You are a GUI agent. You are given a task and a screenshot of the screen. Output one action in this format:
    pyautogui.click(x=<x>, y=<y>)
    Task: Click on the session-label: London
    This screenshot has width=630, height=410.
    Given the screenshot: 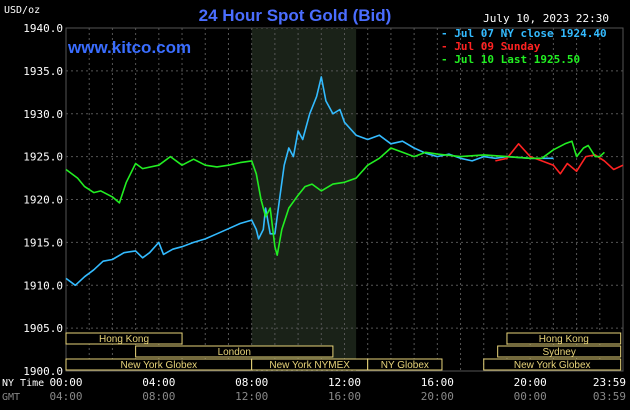 What is the action you would take?
    pyautogui.click(x=234, y=352)
    